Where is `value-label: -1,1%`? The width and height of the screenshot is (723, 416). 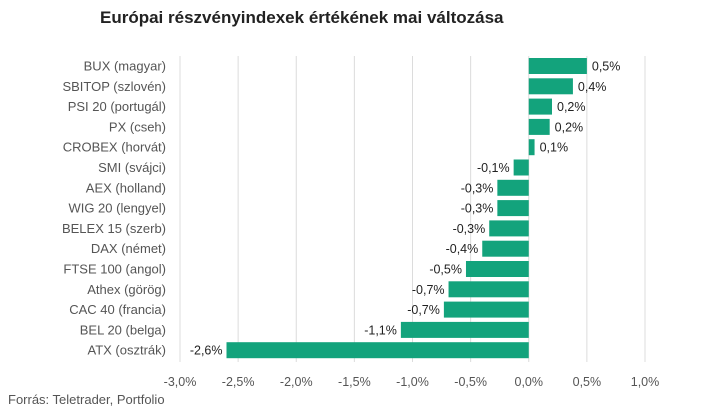 value-label: -1,1% is located at coordinates (380, 330).